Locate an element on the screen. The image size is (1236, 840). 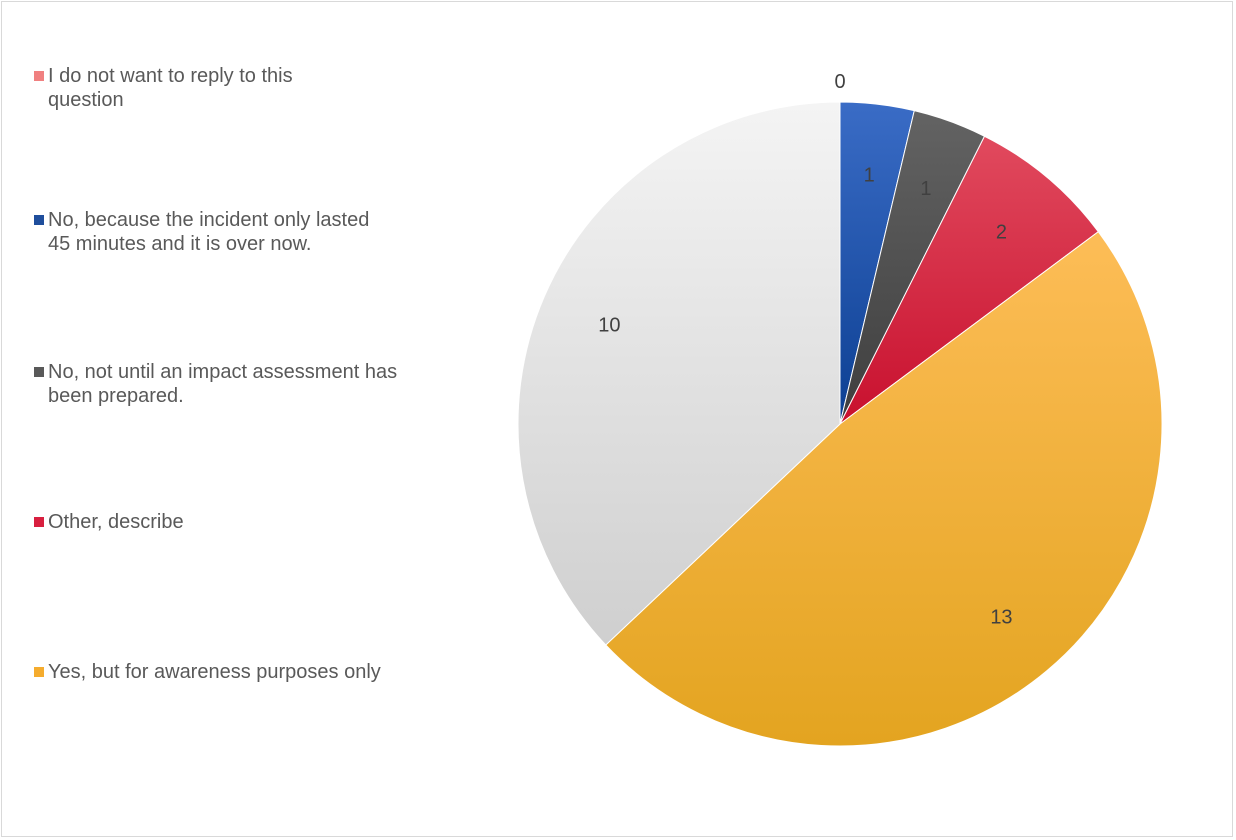
legend-swatch-no-over is located at coordinates (39, 220).